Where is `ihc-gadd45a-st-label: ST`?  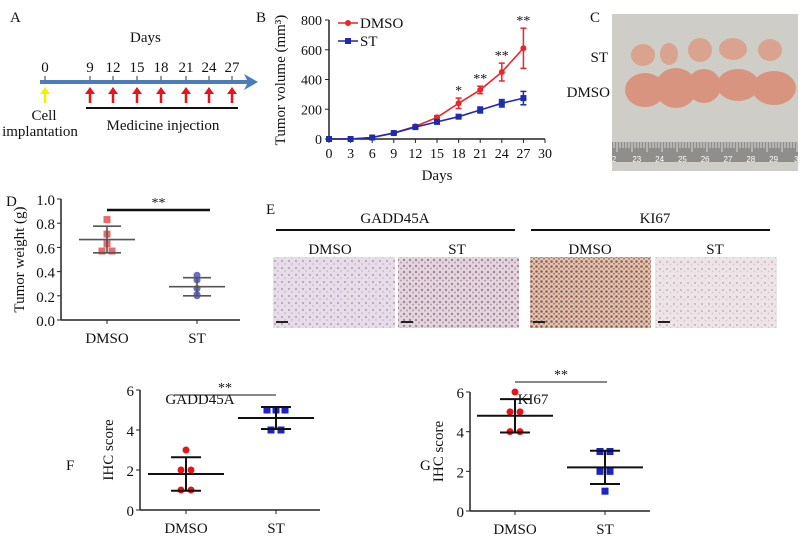 ihc-gadd45a-st-label: ST is located at coordinates (457, 250).